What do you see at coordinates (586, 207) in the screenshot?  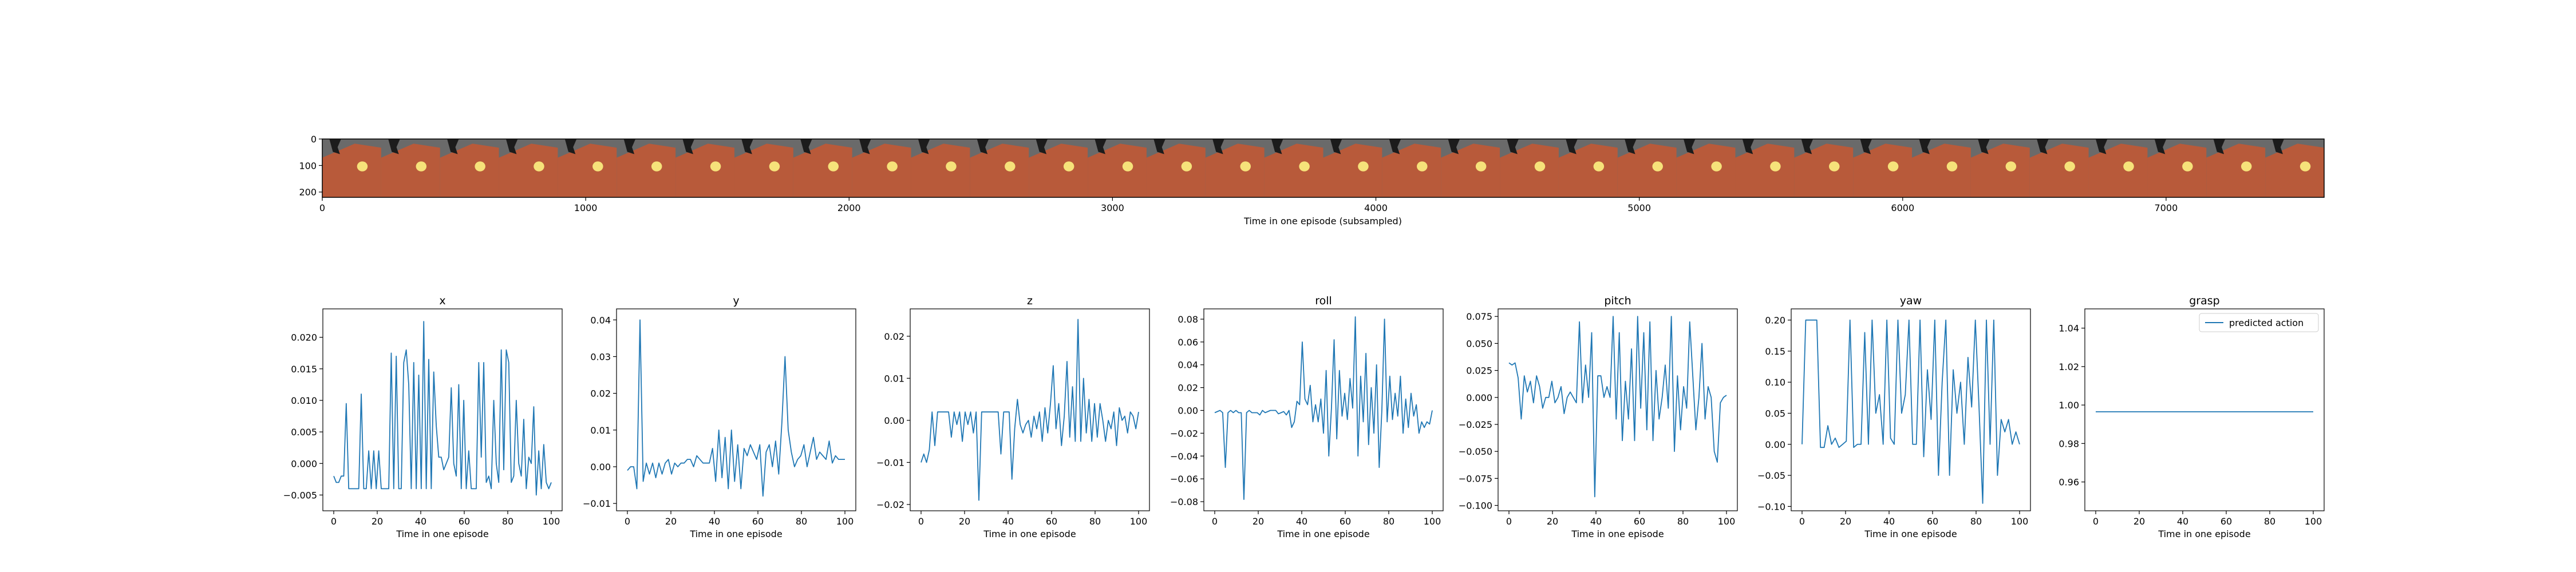 I see `x-tick-label: 1000` at bounding box center [586, 207].